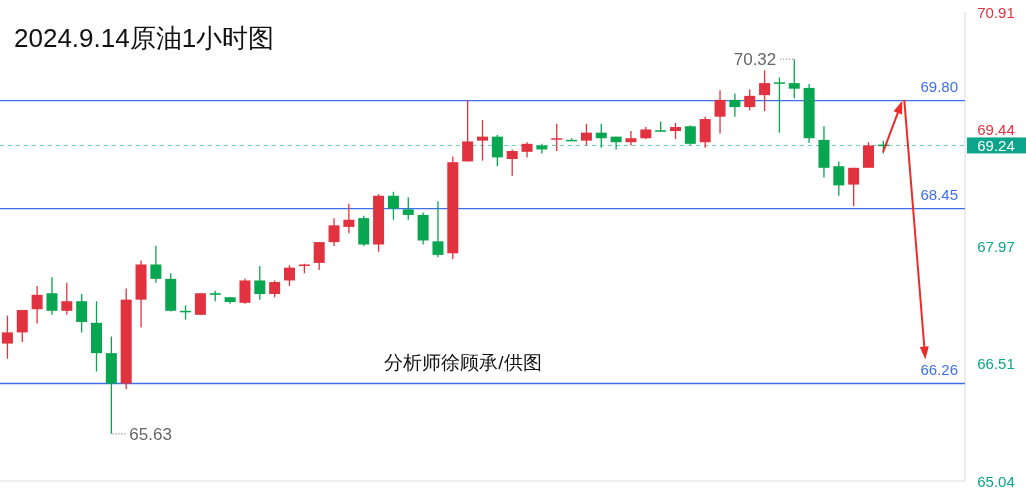 This screenshot has width=1026, height=494. I want to click on text: 2024.9.14原油1小时图, so click(144, 38).